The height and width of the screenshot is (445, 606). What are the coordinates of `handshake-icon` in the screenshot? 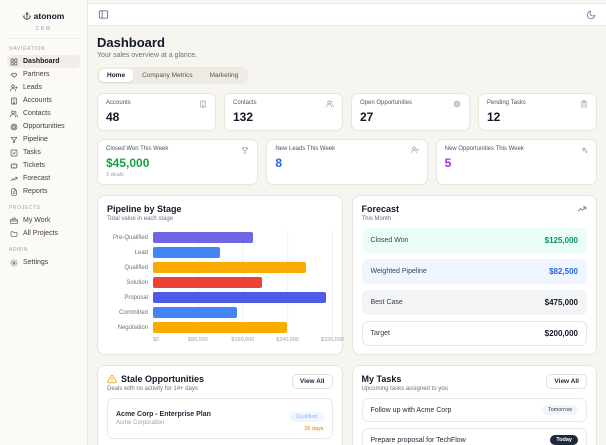 It's located at (14, 75).